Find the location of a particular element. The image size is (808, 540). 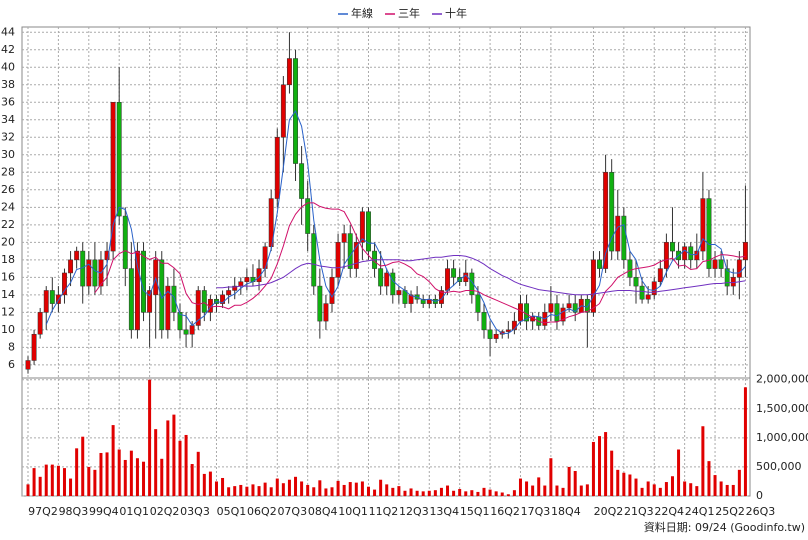

x-tick-label: 01Q1 is located at coordinates (134, 511).